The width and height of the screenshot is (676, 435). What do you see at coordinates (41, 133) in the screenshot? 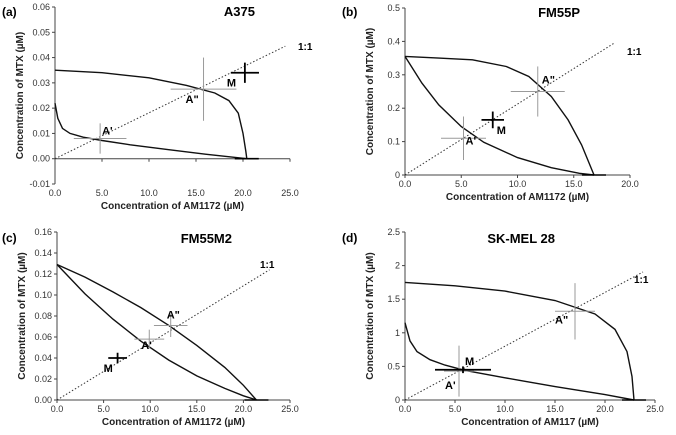
I see `y-tick-label: 0.01` at bounding box center [41, 133].